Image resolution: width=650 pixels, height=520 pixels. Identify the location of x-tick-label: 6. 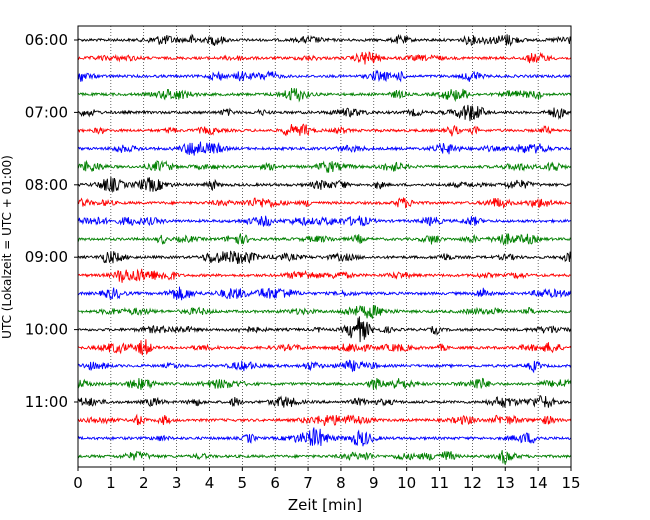
(275, 483).